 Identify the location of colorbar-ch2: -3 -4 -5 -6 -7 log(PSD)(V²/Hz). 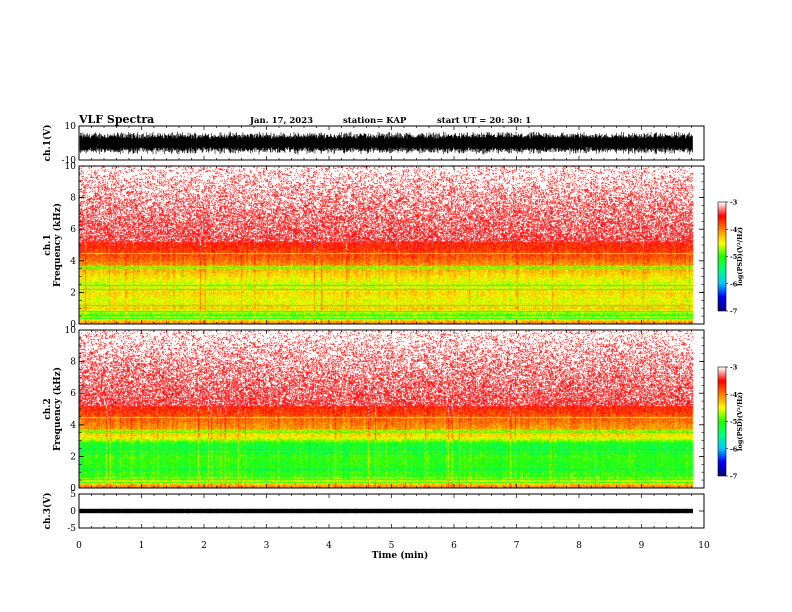
(730, 422).